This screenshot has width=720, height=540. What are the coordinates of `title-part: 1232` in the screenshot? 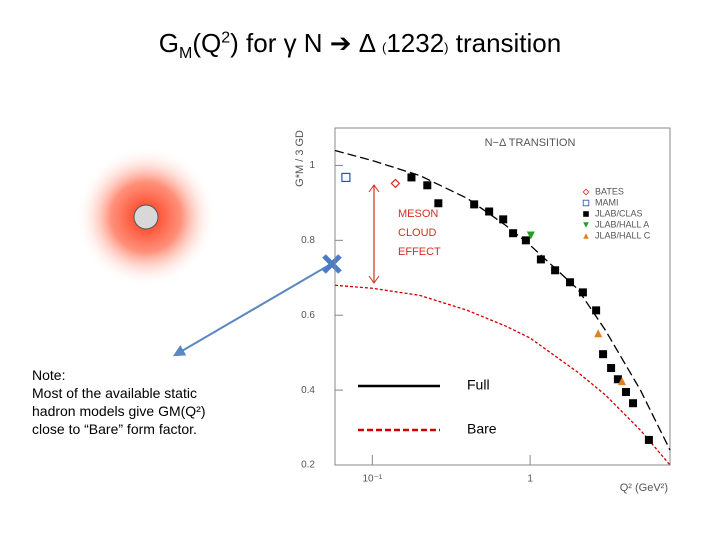 It's located at (415, 43).